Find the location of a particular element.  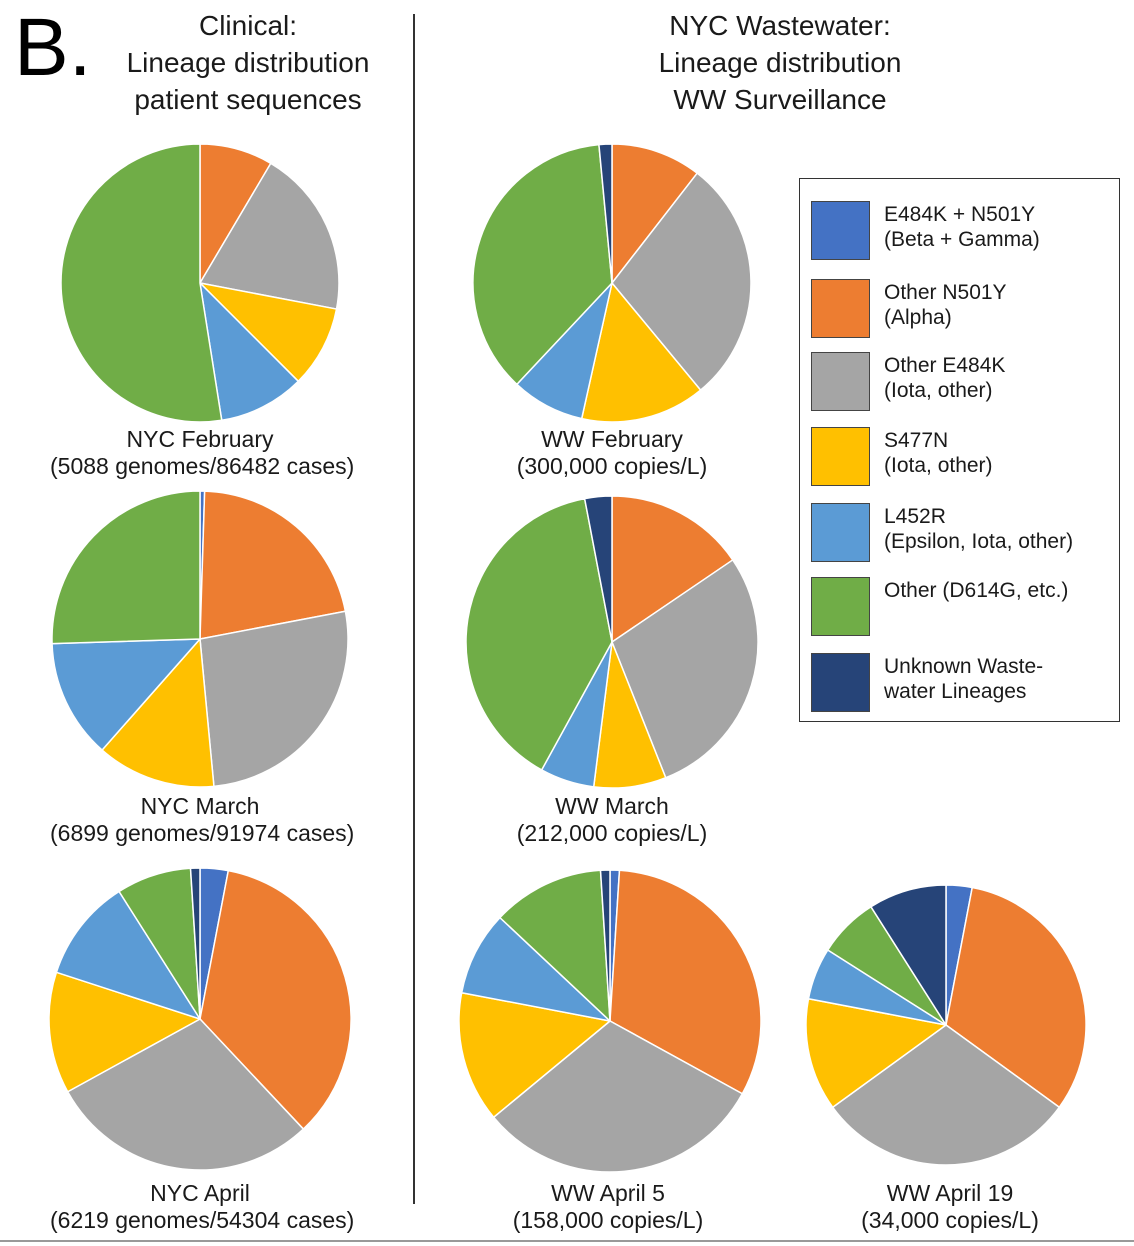

legend-label: S477N (Iota, other) is located at coordinates (938, 453).